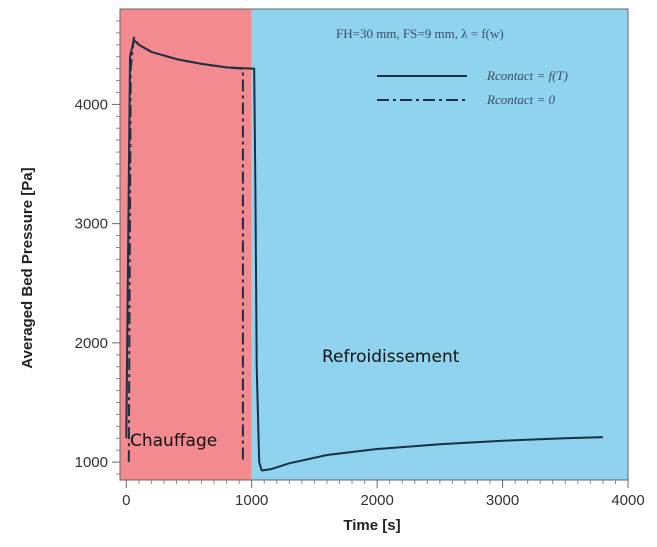 The image size is (657, 547). I want to click on region-label-heating: Chauffage, so click(173, 441).